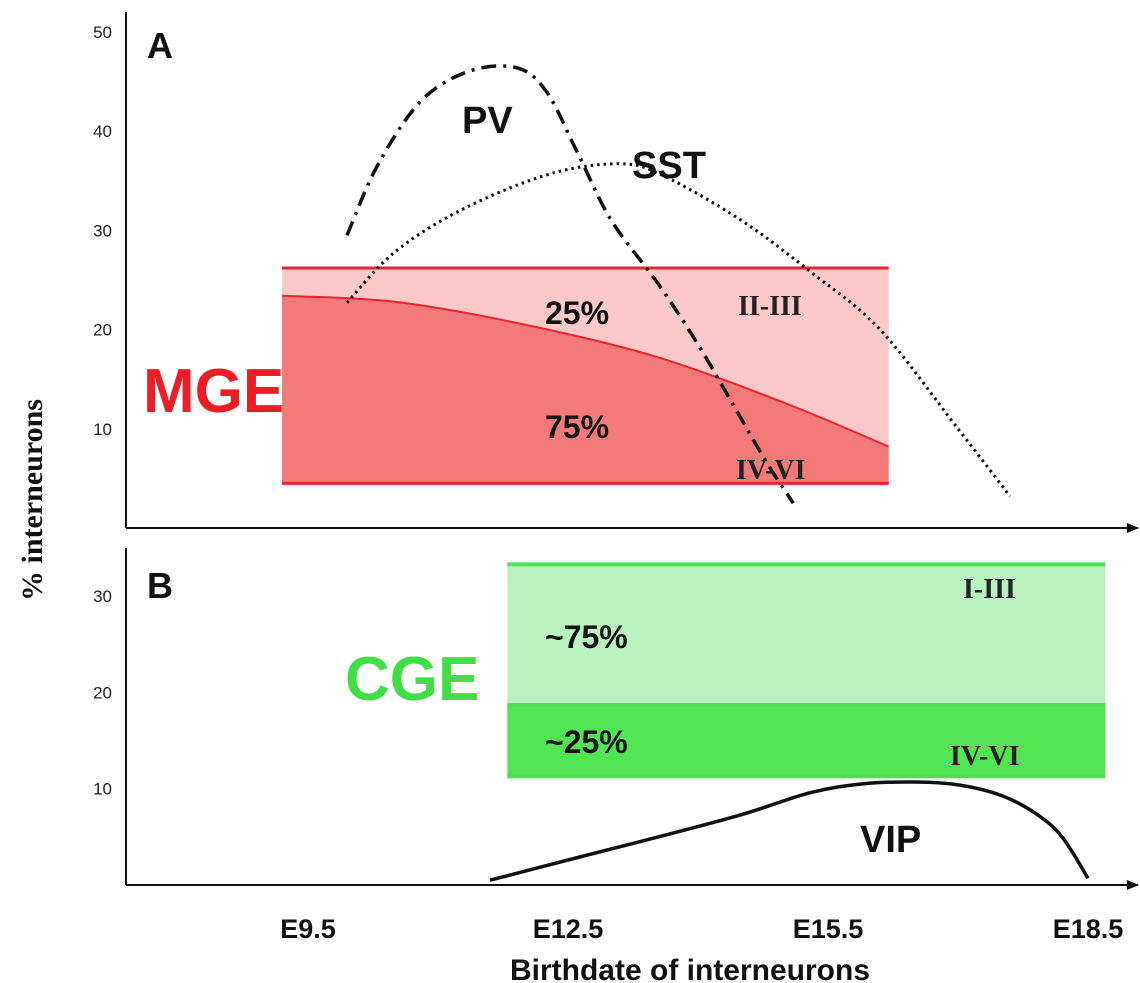 The height and width of the screenshot is (983, 1140). What do you see at coordinates (828, 929) in the screenshot?
I see `x-tick-label: E15.5` at bounding box center [828, 929].